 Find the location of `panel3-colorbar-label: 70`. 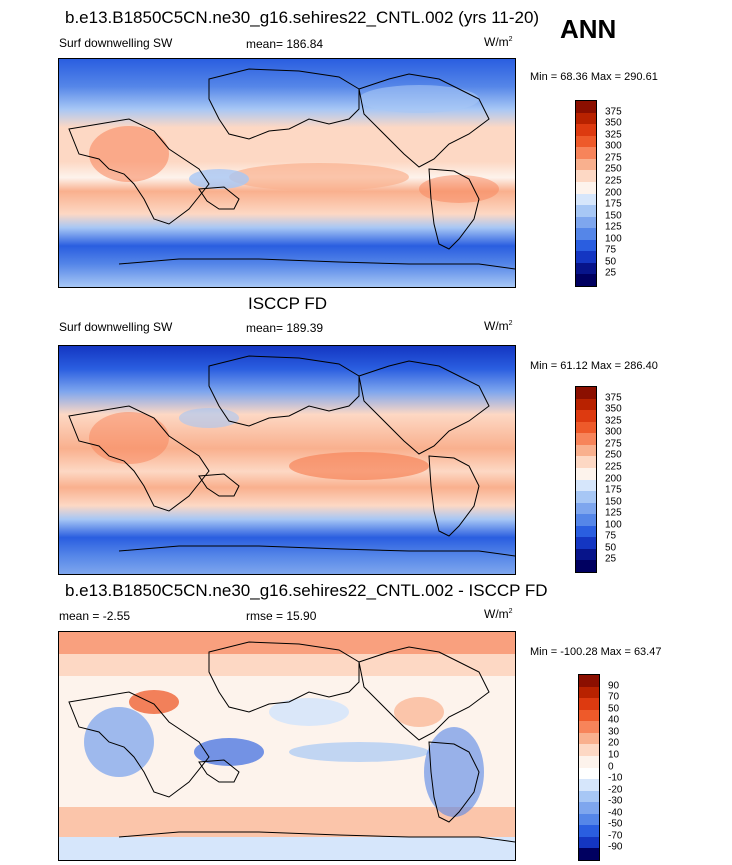

panel3-colorbar-label: 70 is located at coordinates (614, 697).